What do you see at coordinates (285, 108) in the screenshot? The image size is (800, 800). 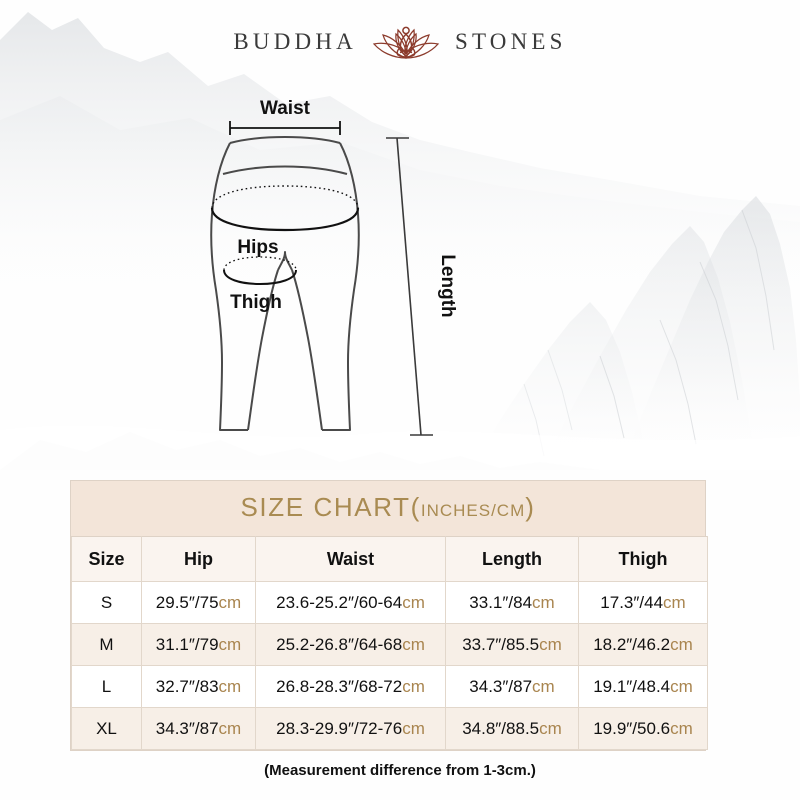 I see `waist-label: Waist` at bounding box center [285, 108].